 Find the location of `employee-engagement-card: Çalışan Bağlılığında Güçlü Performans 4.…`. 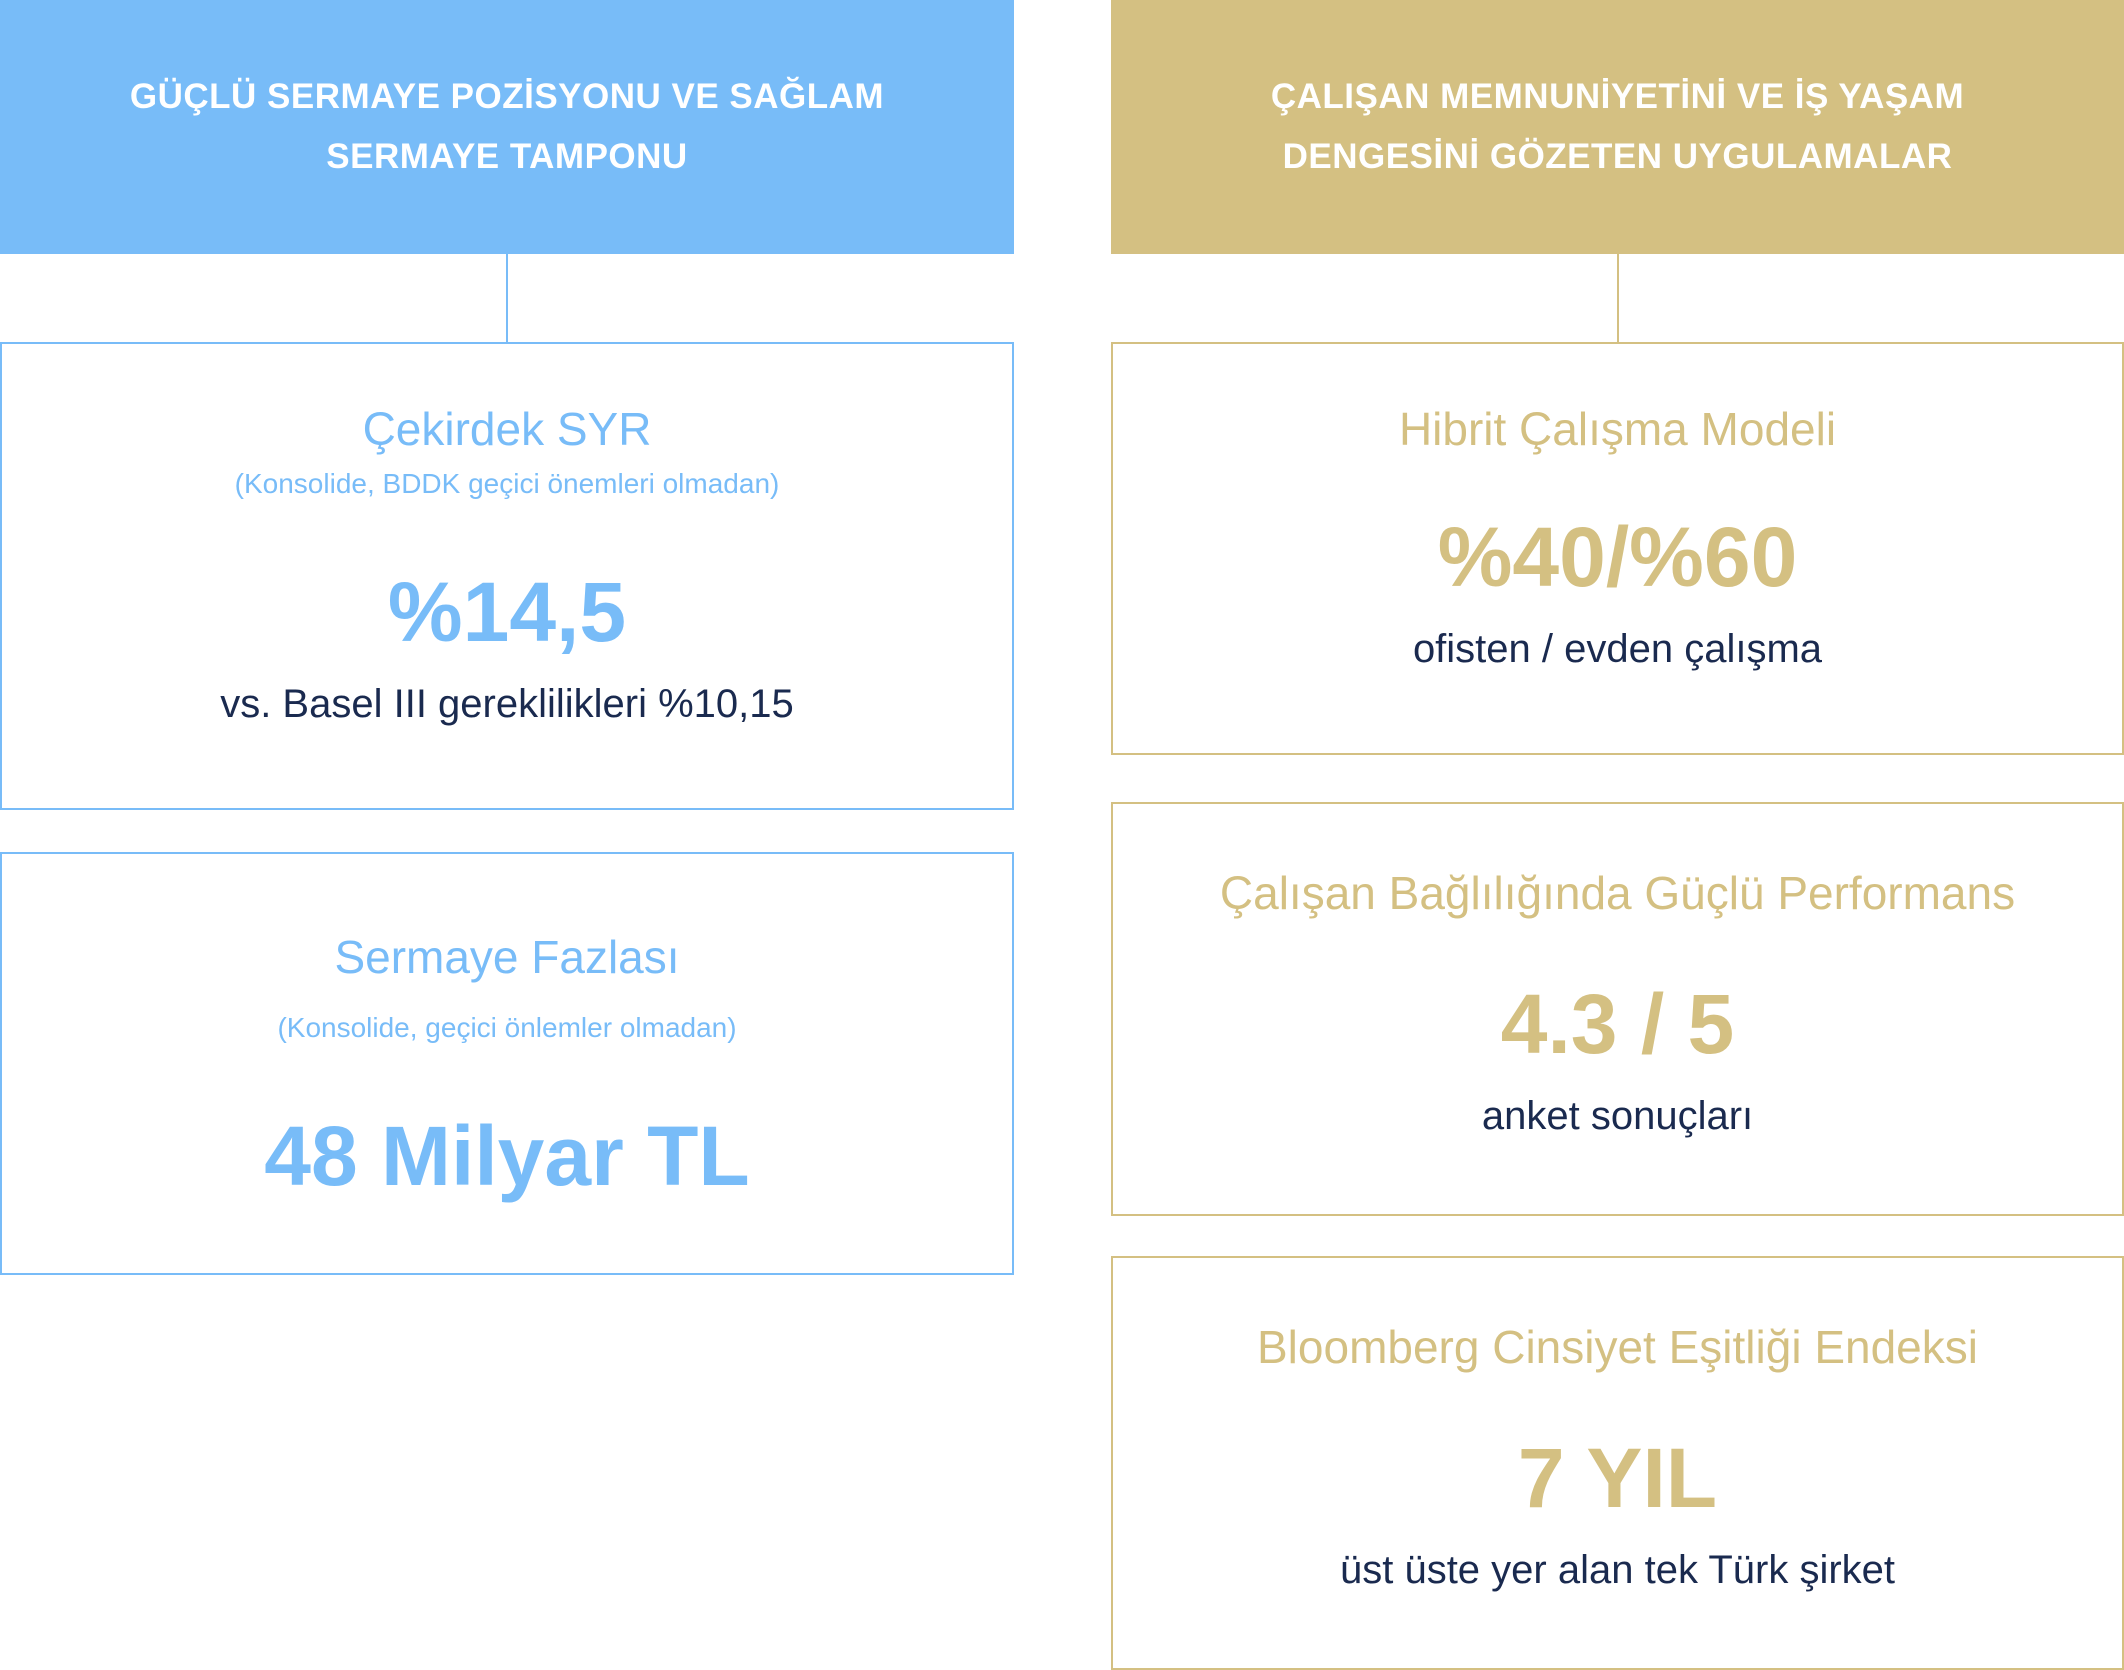

employee-engagement-card: Çalışan Bağlılığında Güçlü Performans 4.… is located at coordinates (1617, 1009).